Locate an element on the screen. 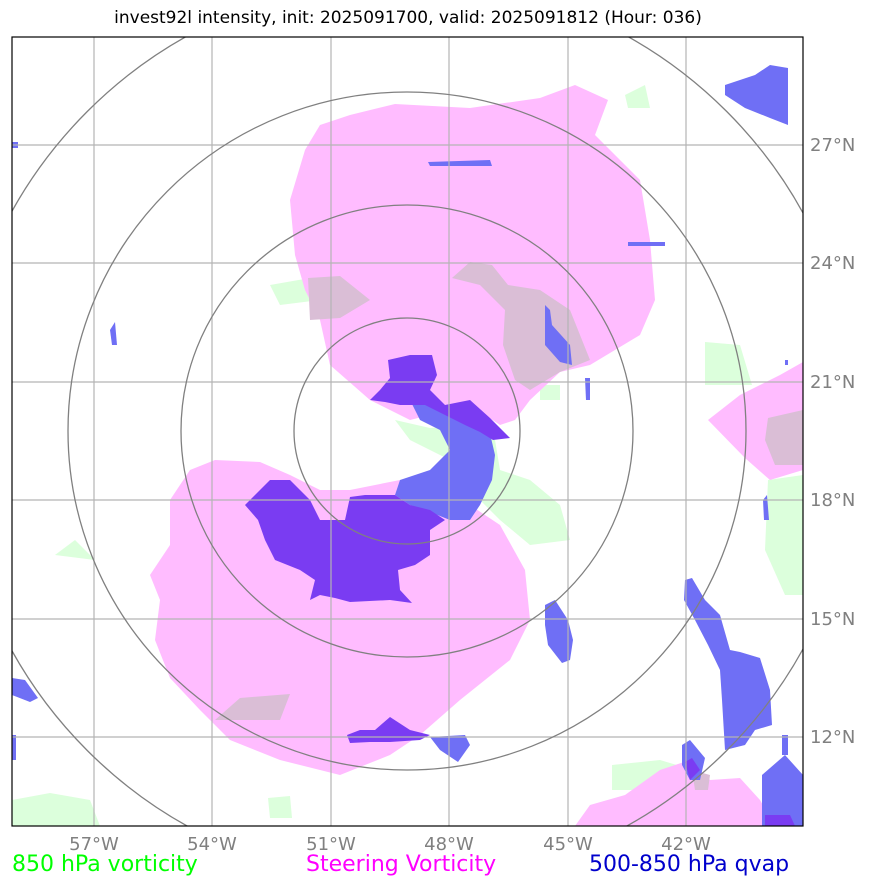 Image resolution: width=873 pixels, height=891 pixels. lon-tick-label: 48°W is located at coordinates (449, 844).